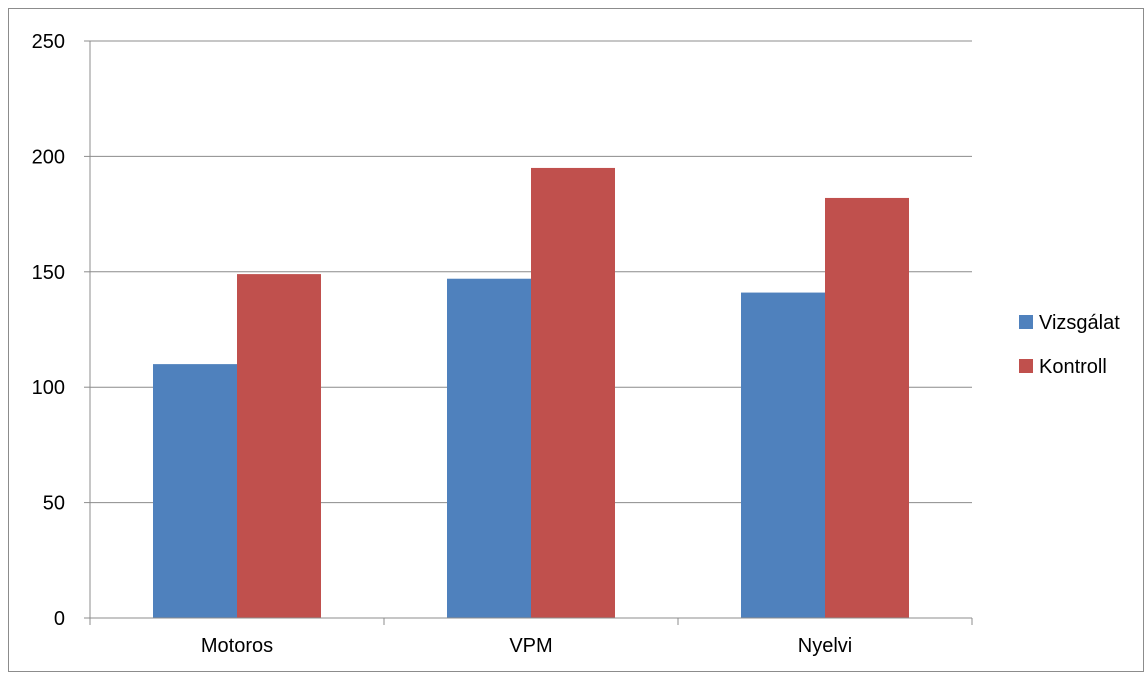 The image size is (1148, 677). Describe the element at coordinates (195, 491) in the screenshot. I see `bar-vizsgálat-motoros` at that location.